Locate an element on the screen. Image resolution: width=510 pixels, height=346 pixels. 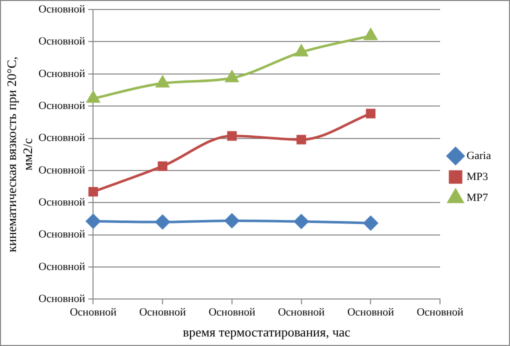
legend-label: MP3 is located at coordinates (477, 176).